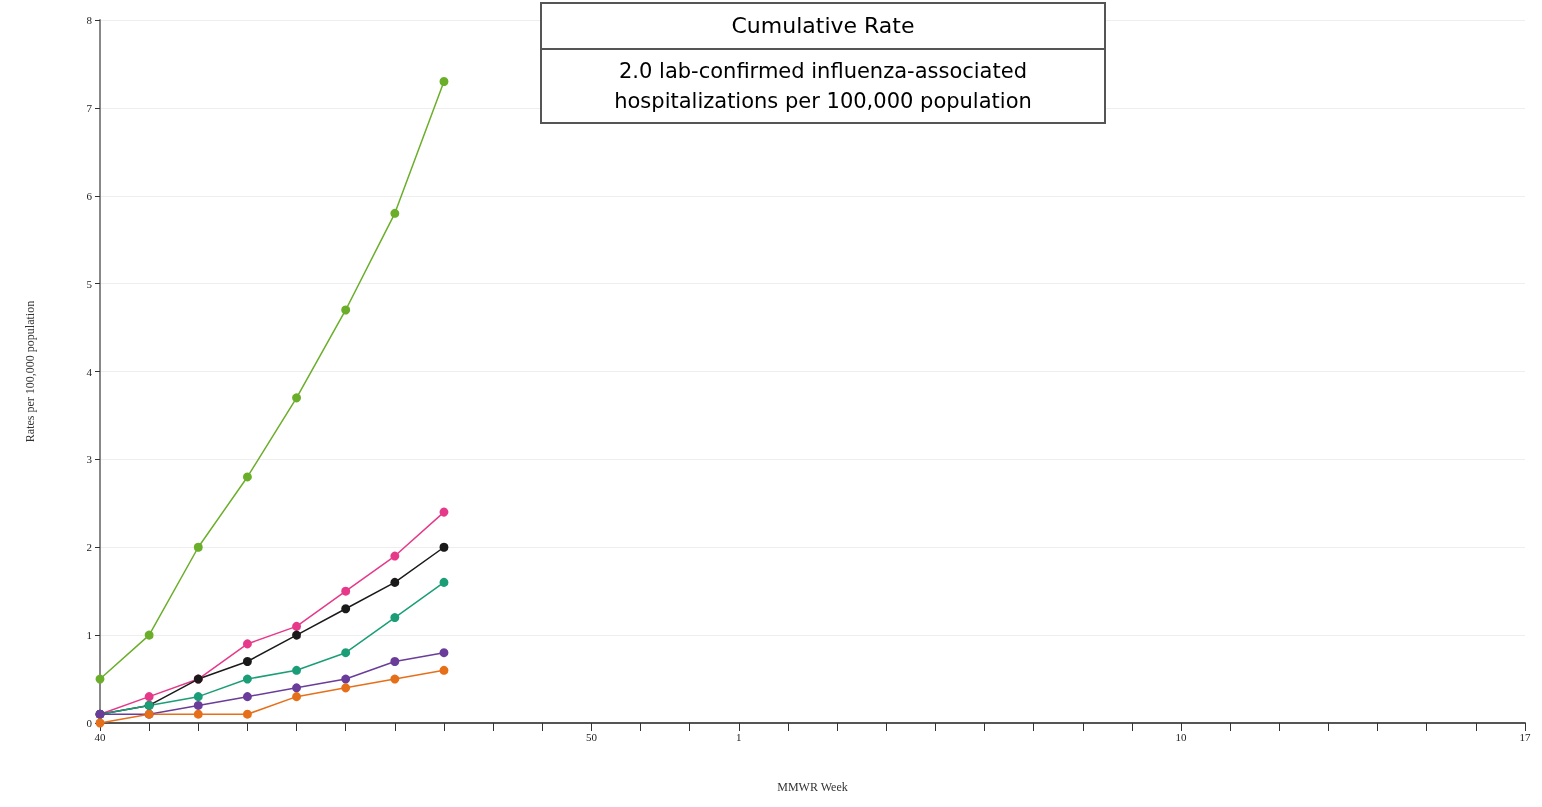 The height and width of the screenshot is (807, 1542). I want to click on y-tick-label: 6, so click(89, 195).